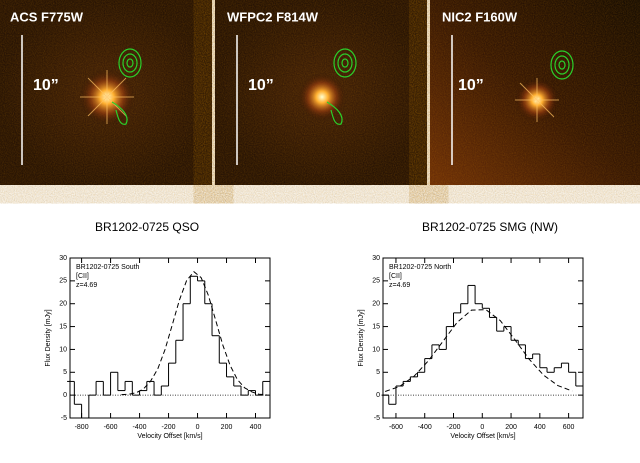 The image size is (640, 463). What do you see at coordinates (420, 267) in the screenshot?
I see `annotation: BR1202-0725 North` at bounding box center [420, 267].